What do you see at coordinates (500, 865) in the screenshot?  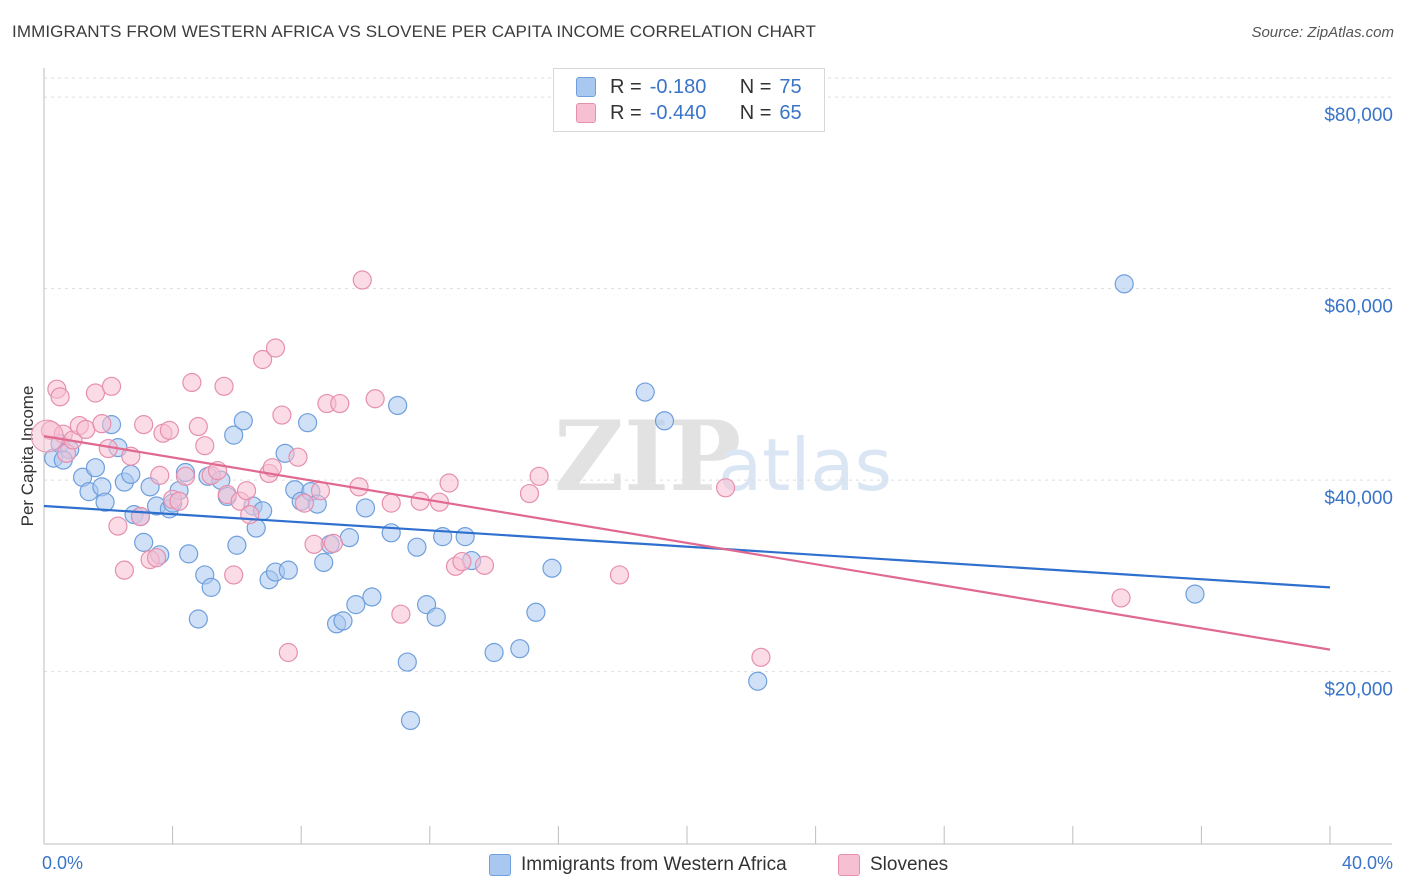 I see `bottom-legend-swatch-blue` at bounding box center [500, 865].